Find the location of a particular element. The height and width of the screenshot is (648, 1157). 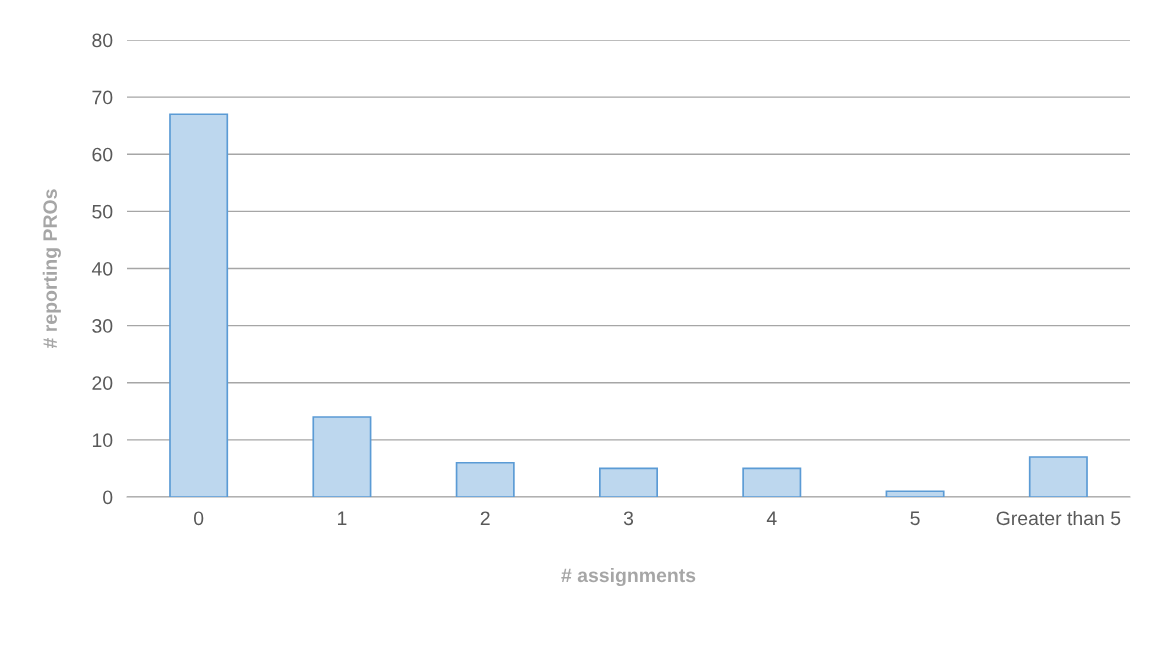

y-tick-label: 30 is located at coordinates (102, 326).